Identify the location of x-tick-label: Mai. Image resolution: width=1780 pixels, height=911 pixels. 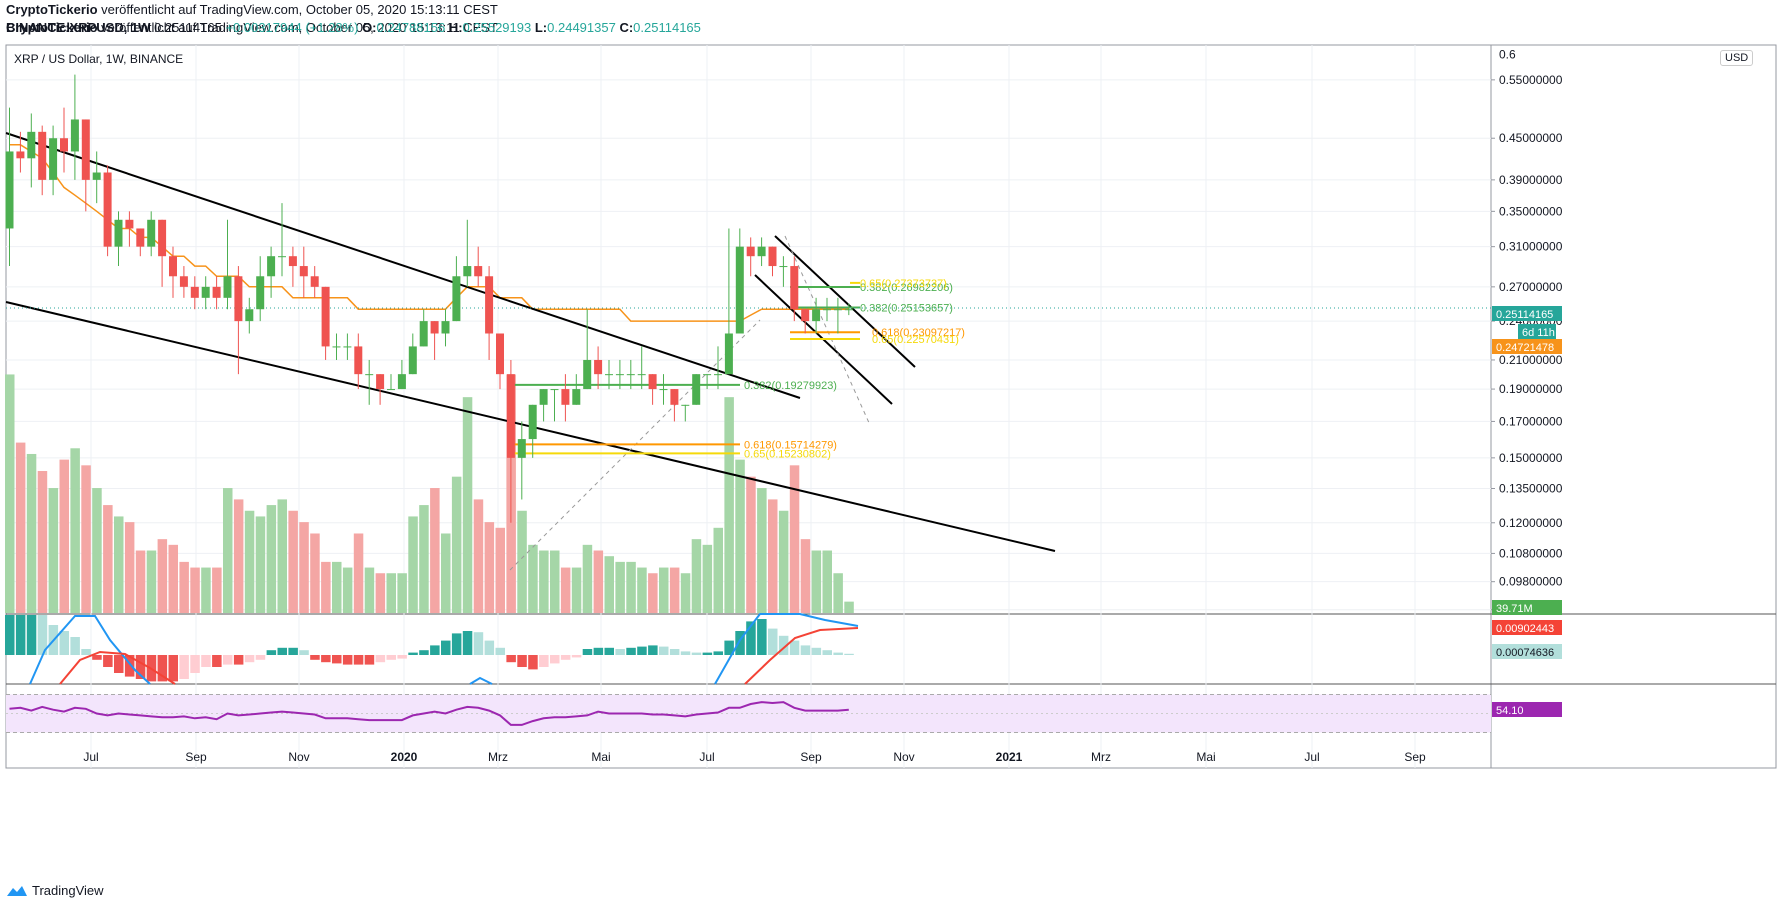
(1205, 757).